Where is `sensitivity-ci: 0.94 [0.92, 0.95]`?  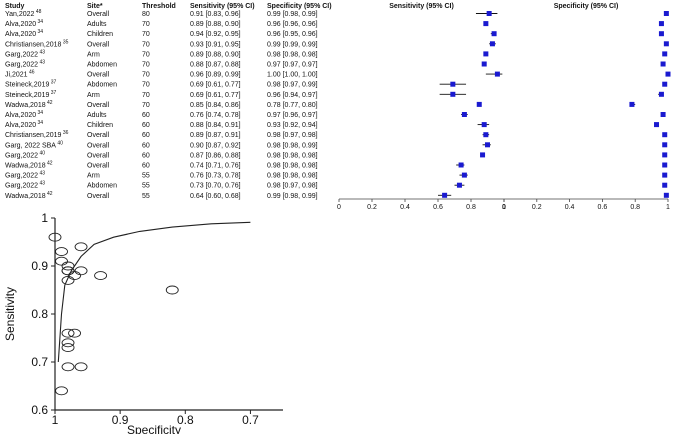 sensitivity-ci: 0.94 [0.92, 0.95] is located at coordinates (215, 34).